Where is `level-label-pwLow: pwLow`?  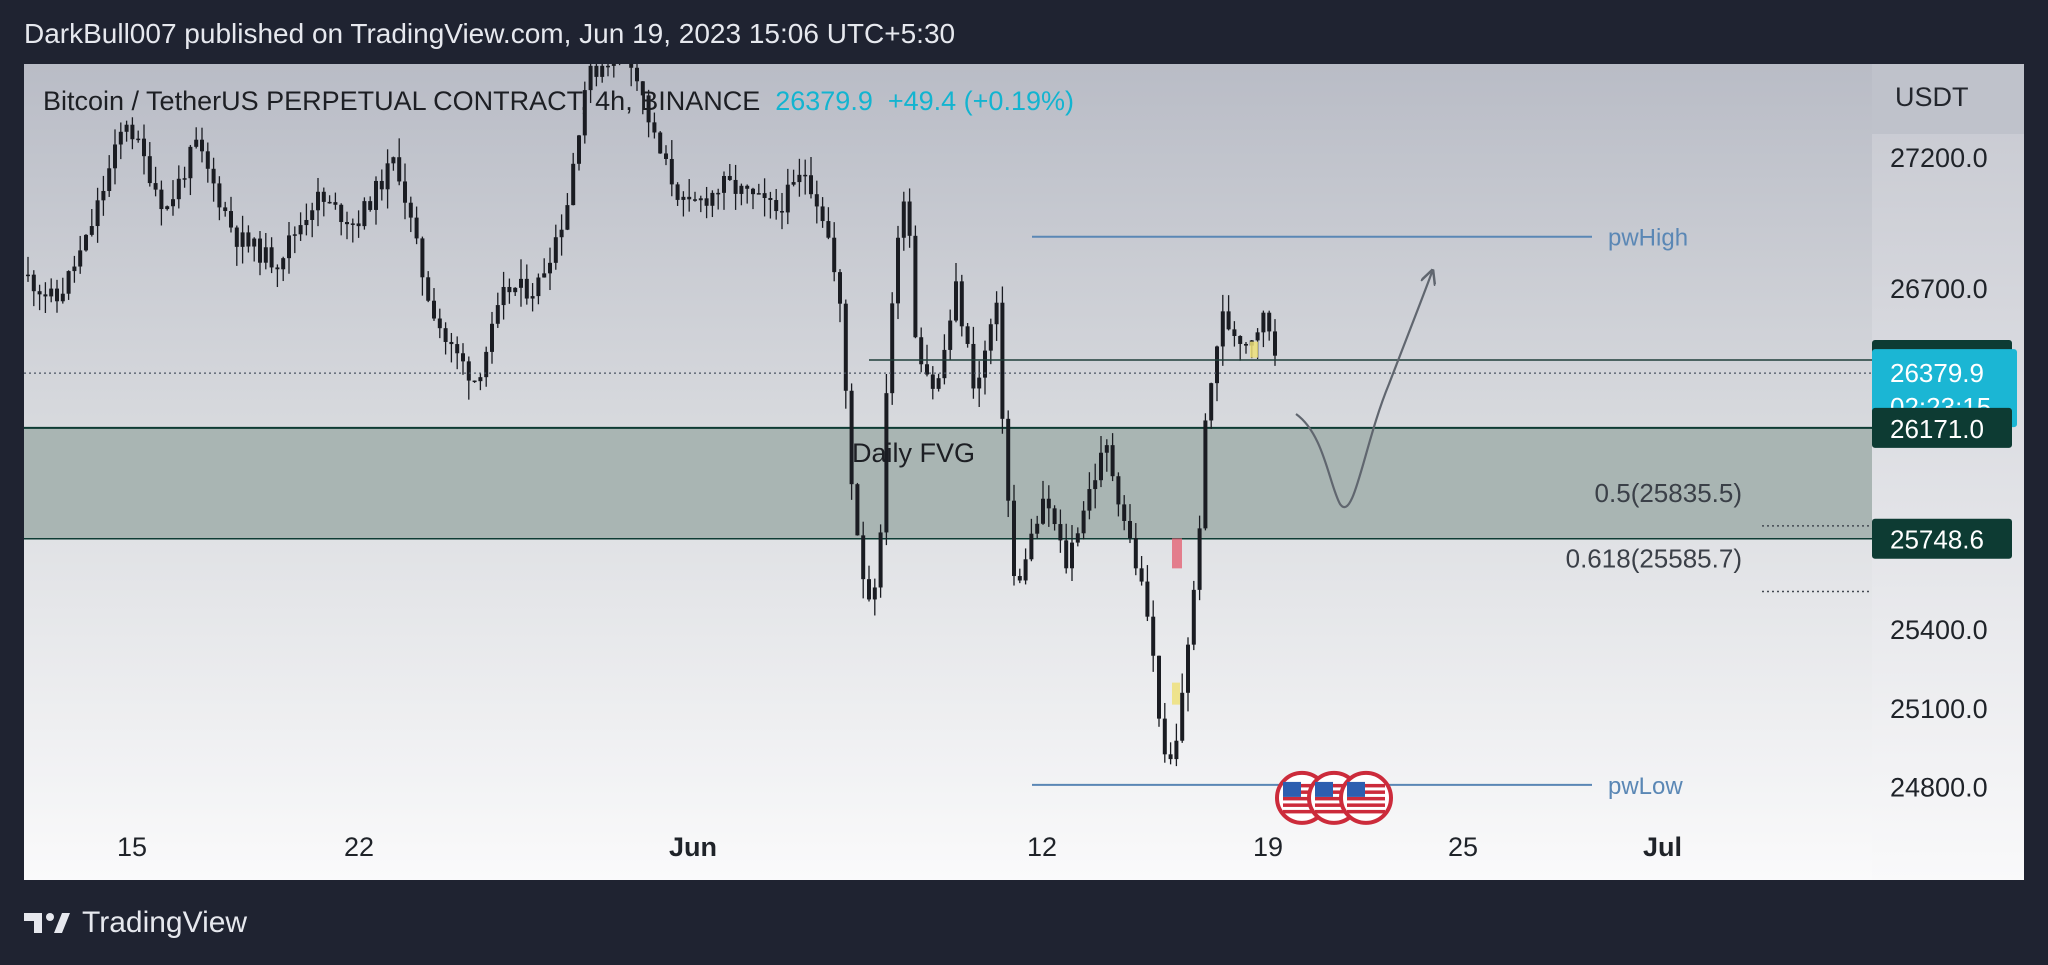 level-label-pwLow: pwLow is located at coordinates (1645, 786).